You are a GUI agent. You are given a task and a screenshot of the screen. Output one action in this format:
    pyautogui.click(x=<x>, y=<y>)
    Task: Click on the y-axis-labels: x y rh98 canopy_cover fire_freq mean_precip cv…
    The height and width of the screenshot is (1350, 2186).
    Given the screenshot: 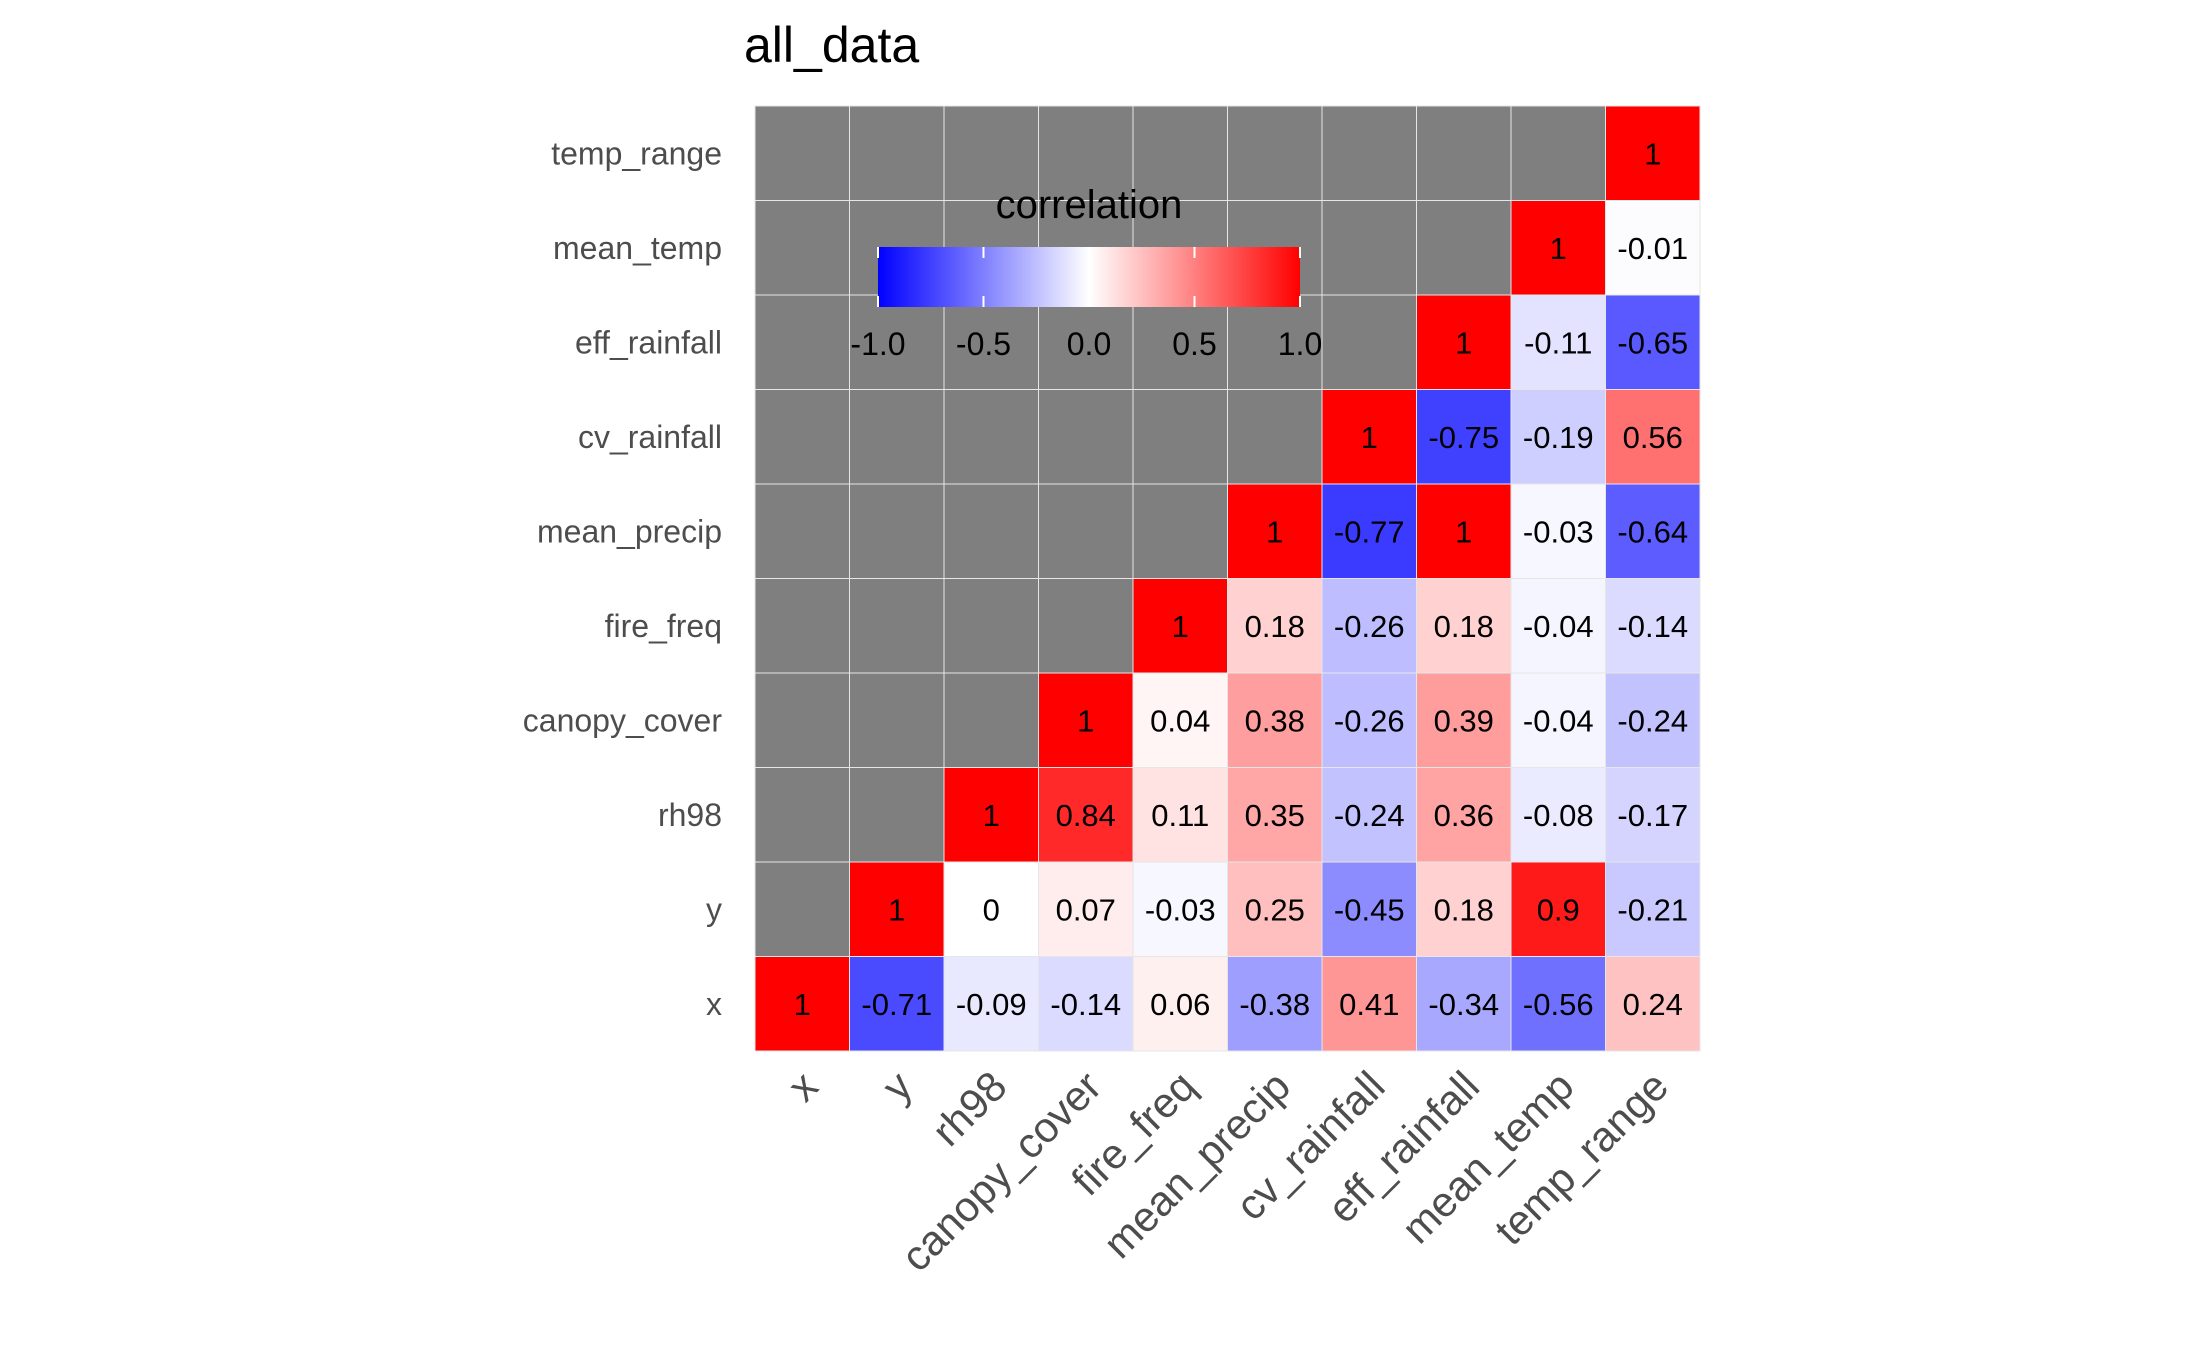 What is the action you would take?
    pyautogui.click(x=623, y=578)
    